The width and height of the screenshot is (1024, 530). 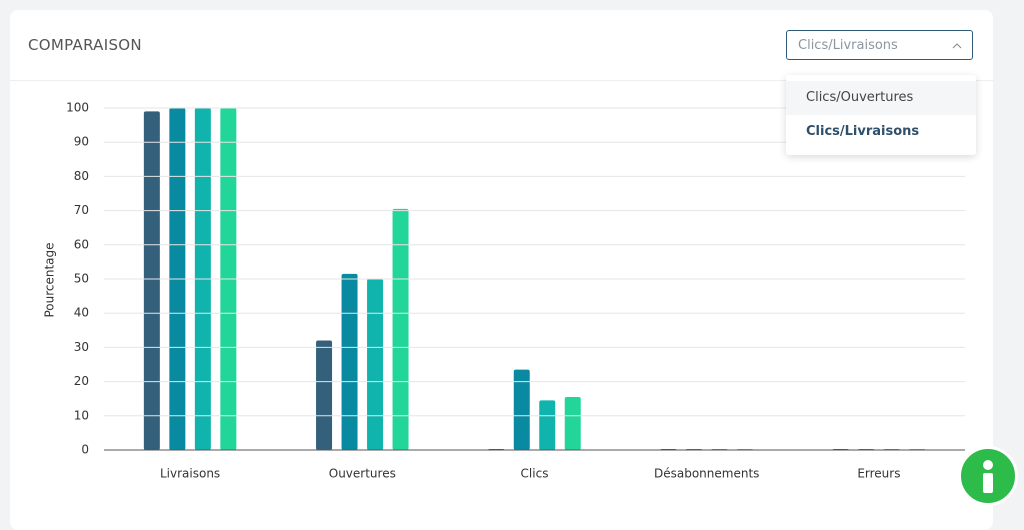 What do you see at coordinates (957, 46) in the screenshot?
I see `chevron` at bounding box center [957, 46].